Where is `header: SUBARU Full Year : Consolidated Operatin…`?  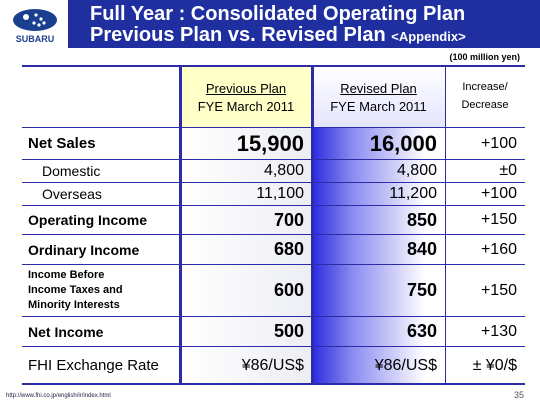
header: SUBARU Full Year : Consolidated Operatin… is located at coordinates (270, 25).